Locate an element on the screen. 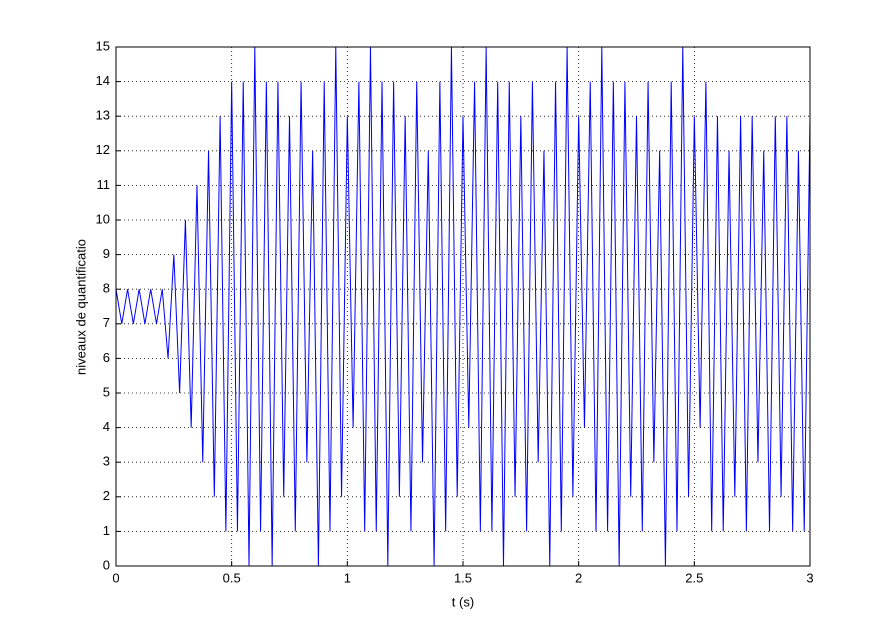 This screenshot has height=637, width=896. x-axis-label: t (s) is located at coordinates (463, 601).